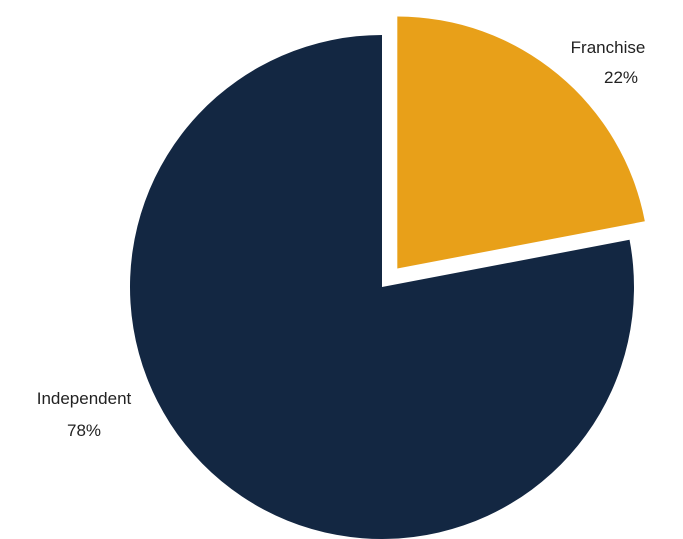  What do you see at coordinates (84, 398) in the screenshot?
I see `independent-label: Independent` at bounding box center [84, 398].